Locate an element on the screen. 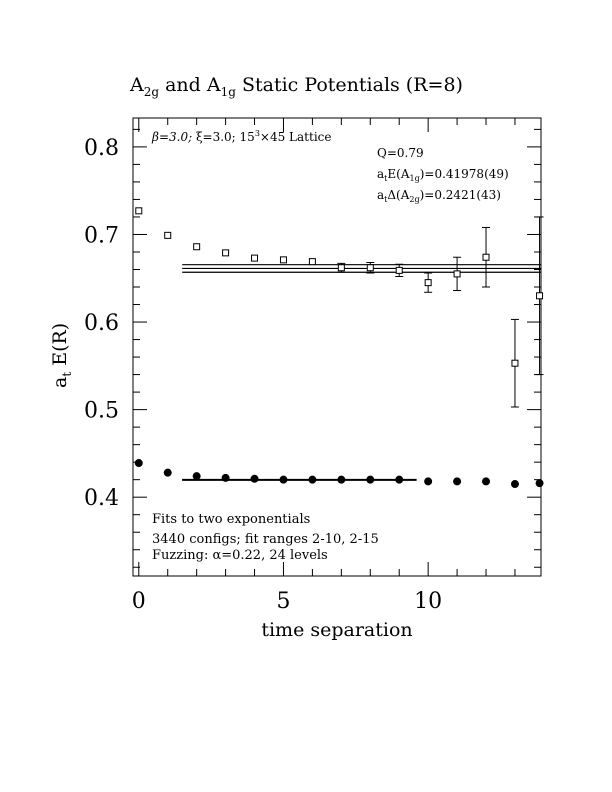 This screenshot has width=612, height=792. energy-sub1: t is located at coordinates (386, 178).